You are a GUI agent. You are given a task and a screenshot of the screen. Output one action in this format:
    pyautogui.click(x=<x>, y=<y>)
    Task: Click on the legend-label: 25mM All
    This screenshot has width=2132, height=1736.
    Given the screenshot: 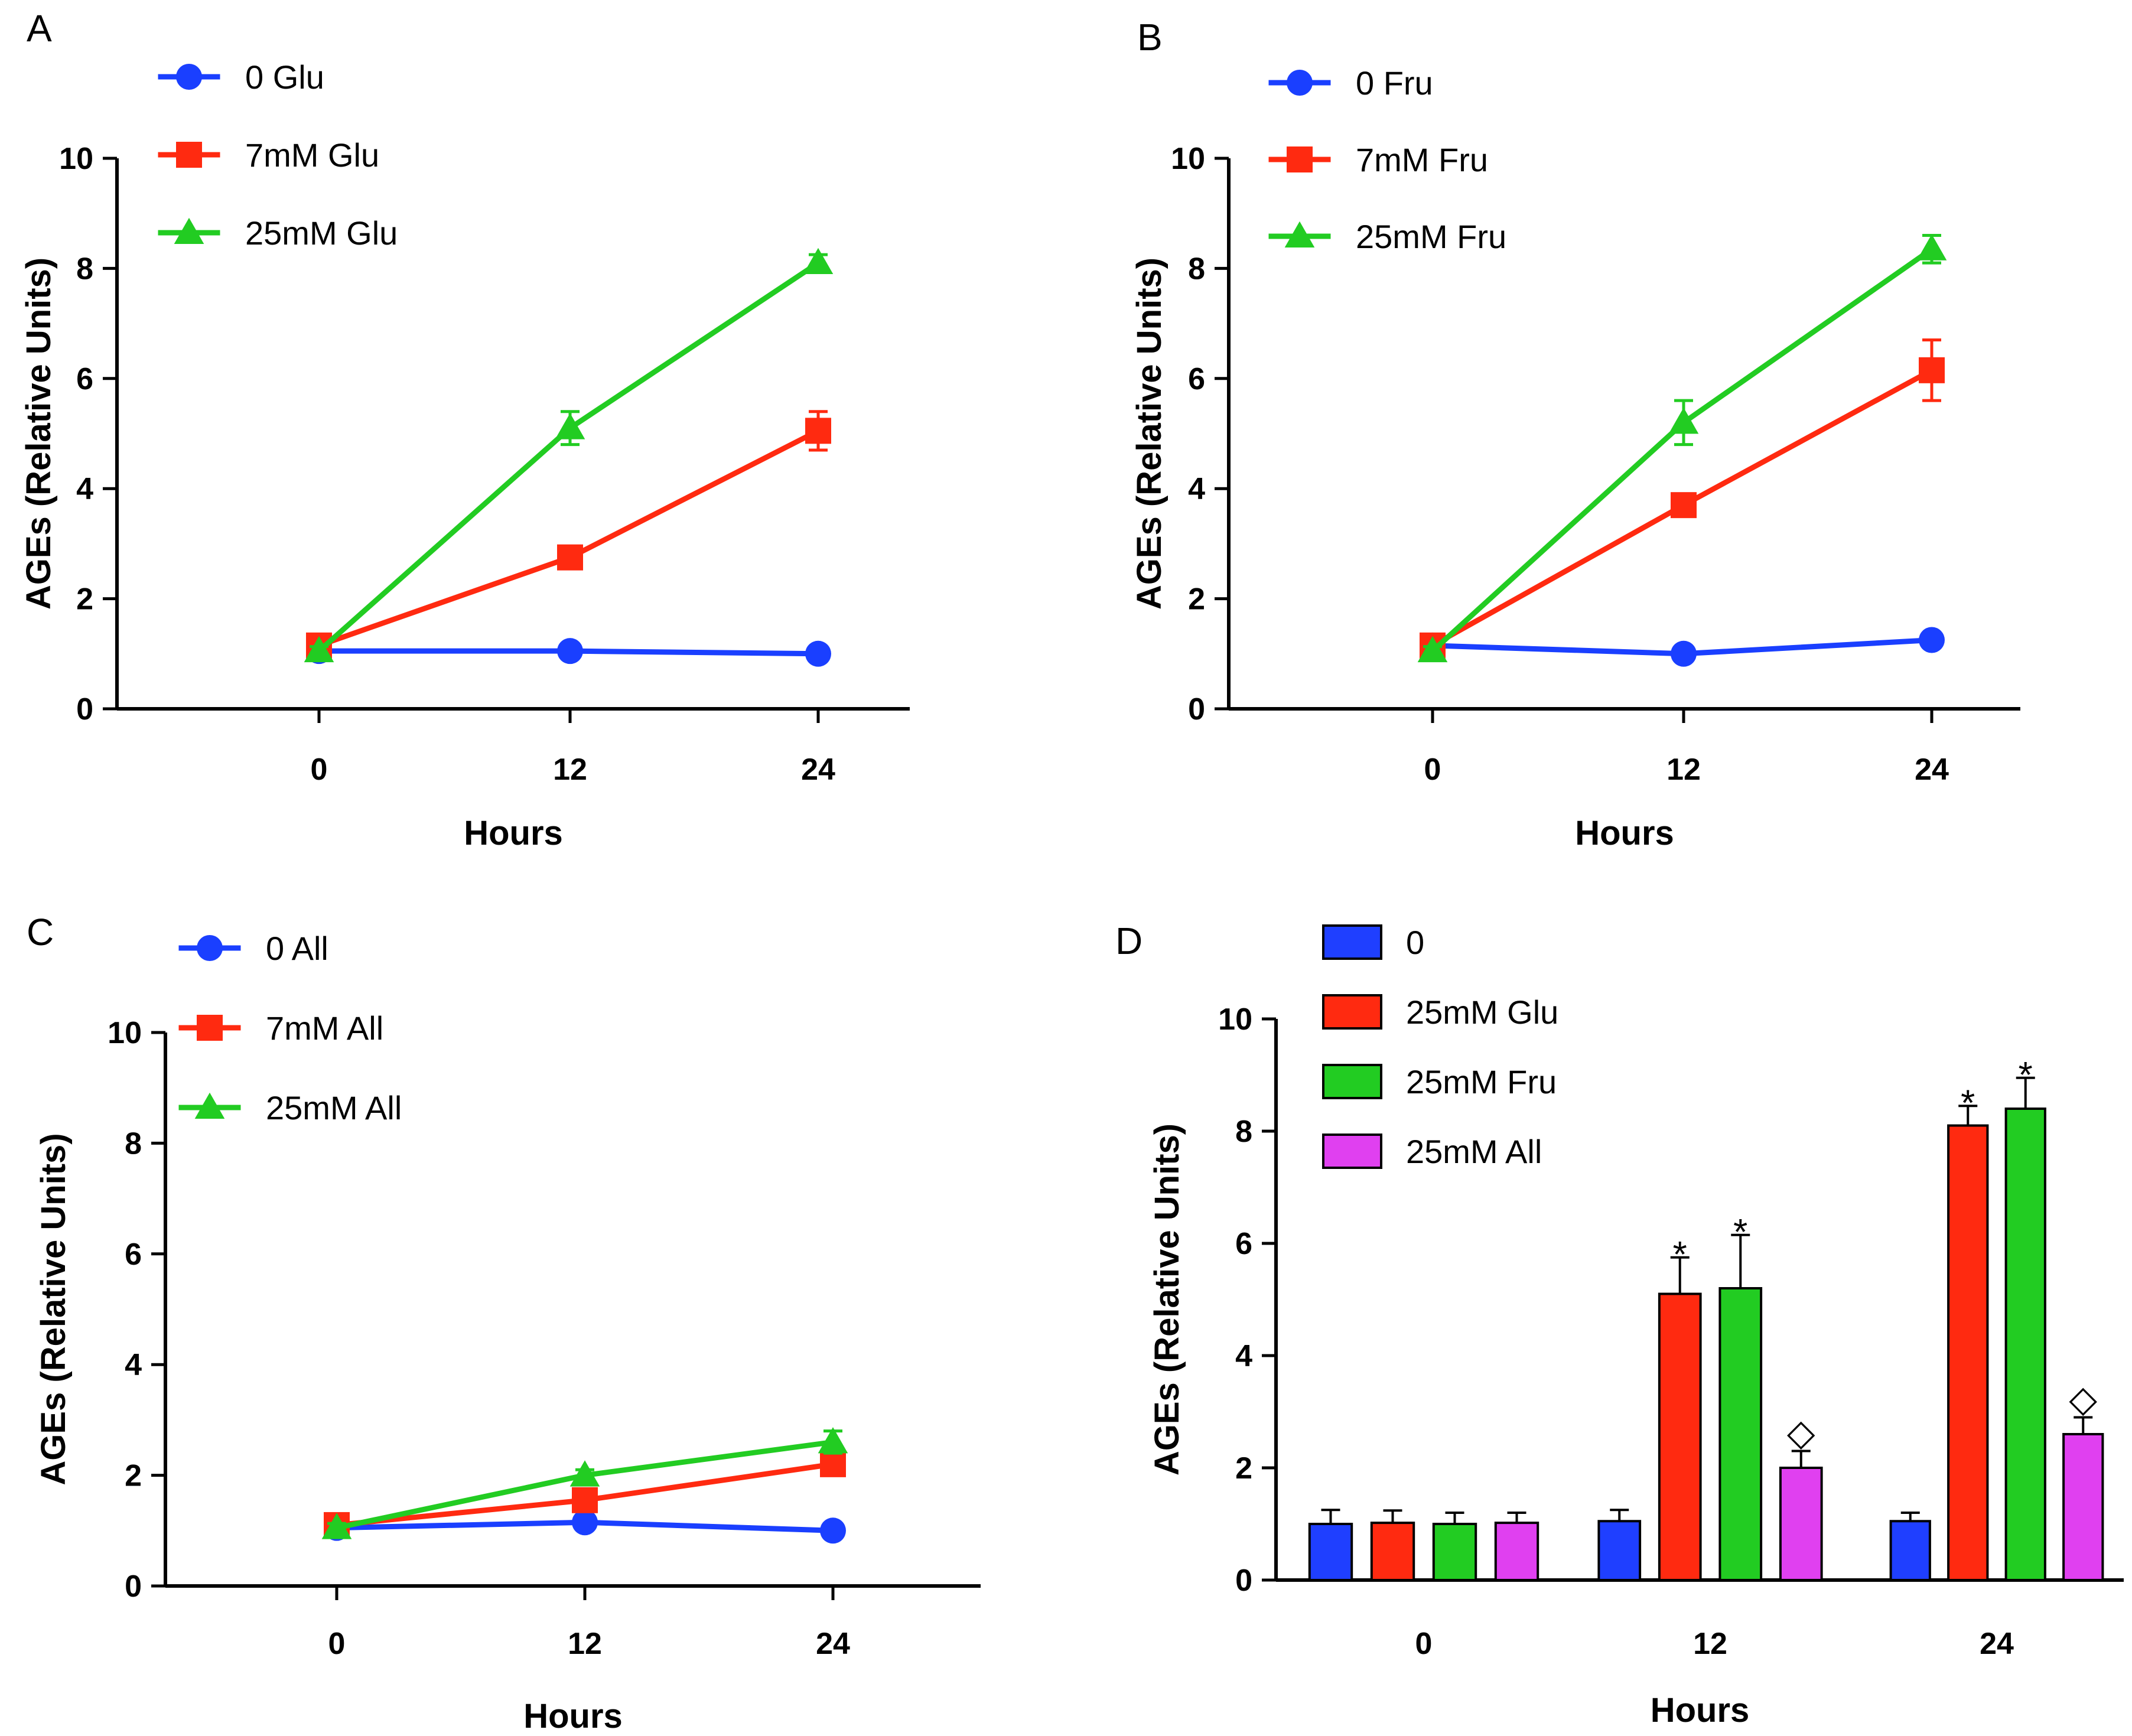 What is the action you would take?
    pyautogui.click(x=1474, y=1151)
    